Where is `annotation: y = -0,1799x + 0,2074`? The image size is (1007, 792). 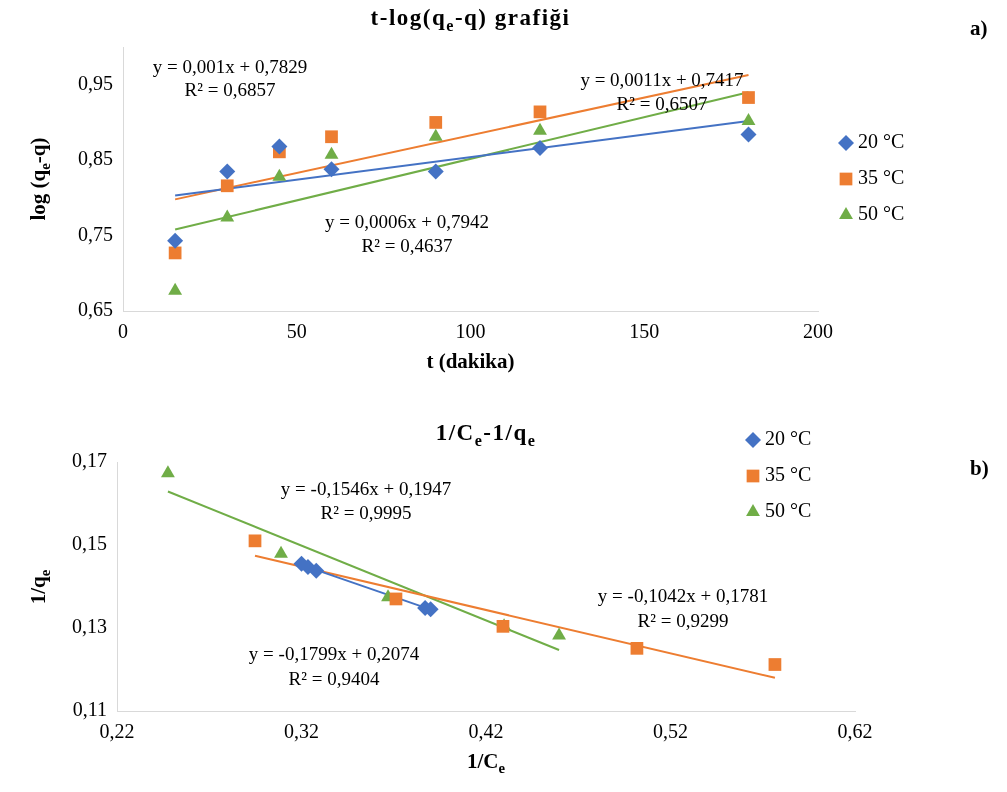 annotation: y = -0,1799x + 0,2074 is located at coordinates (334, 654).